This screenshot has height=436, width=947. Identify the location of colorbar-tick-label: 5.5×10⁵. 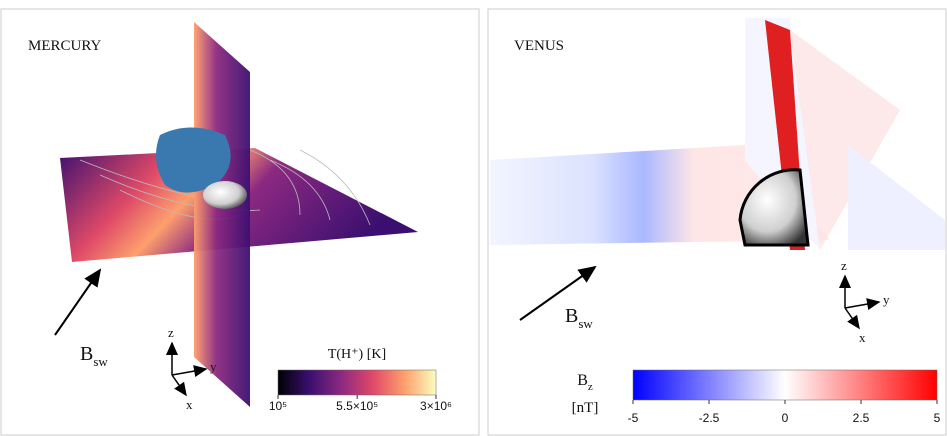
(357, 406).